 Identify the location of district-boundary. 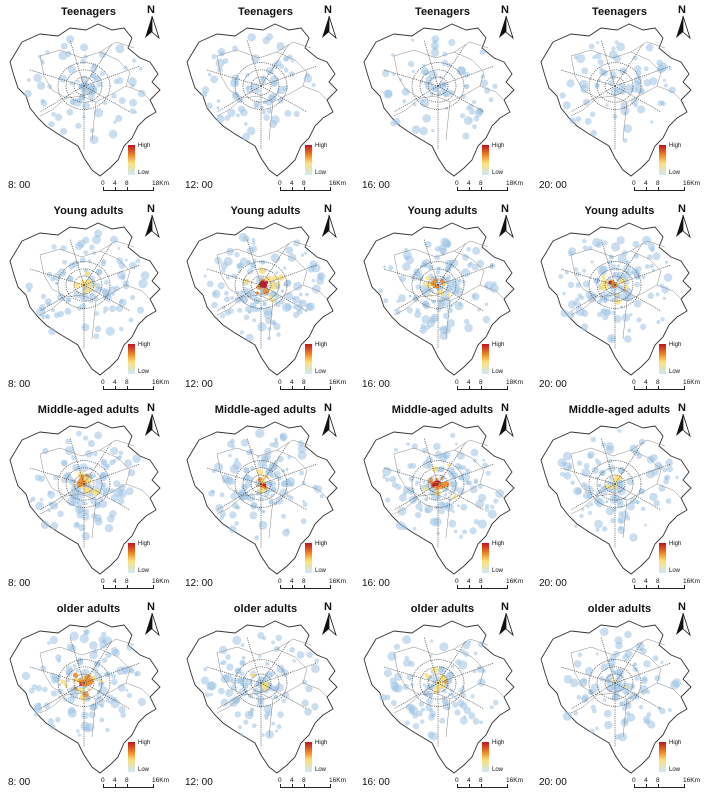
(262, 275).